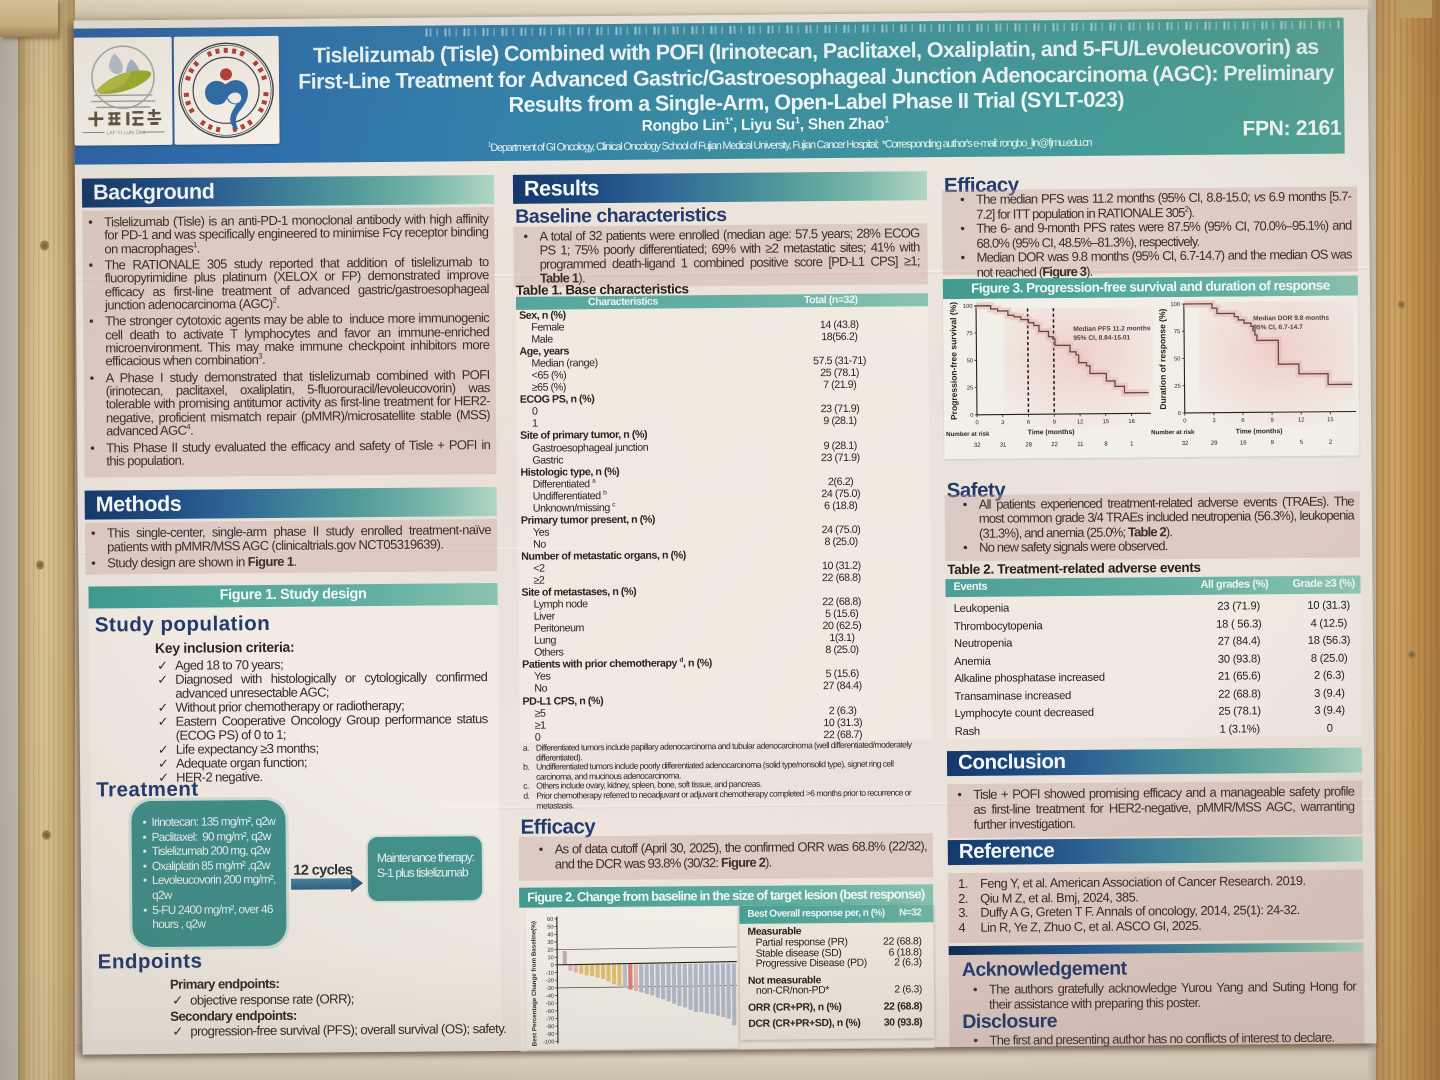 The image size is (1440, 1080). Describe the element at coordinates (1278, 327) in the screenshot. I see `svg-text: 95% CI, 6.7-14.7` at that location.